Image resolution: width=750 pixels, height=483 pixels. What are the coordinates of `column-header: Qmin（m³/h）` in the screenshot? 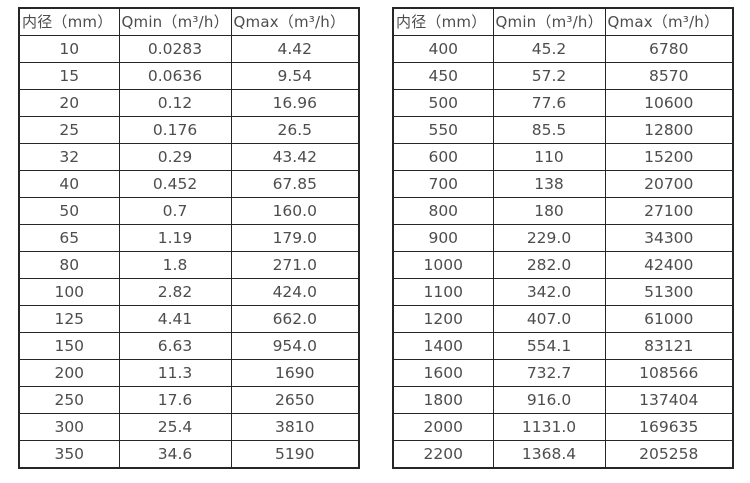 It's located at (175, 21).